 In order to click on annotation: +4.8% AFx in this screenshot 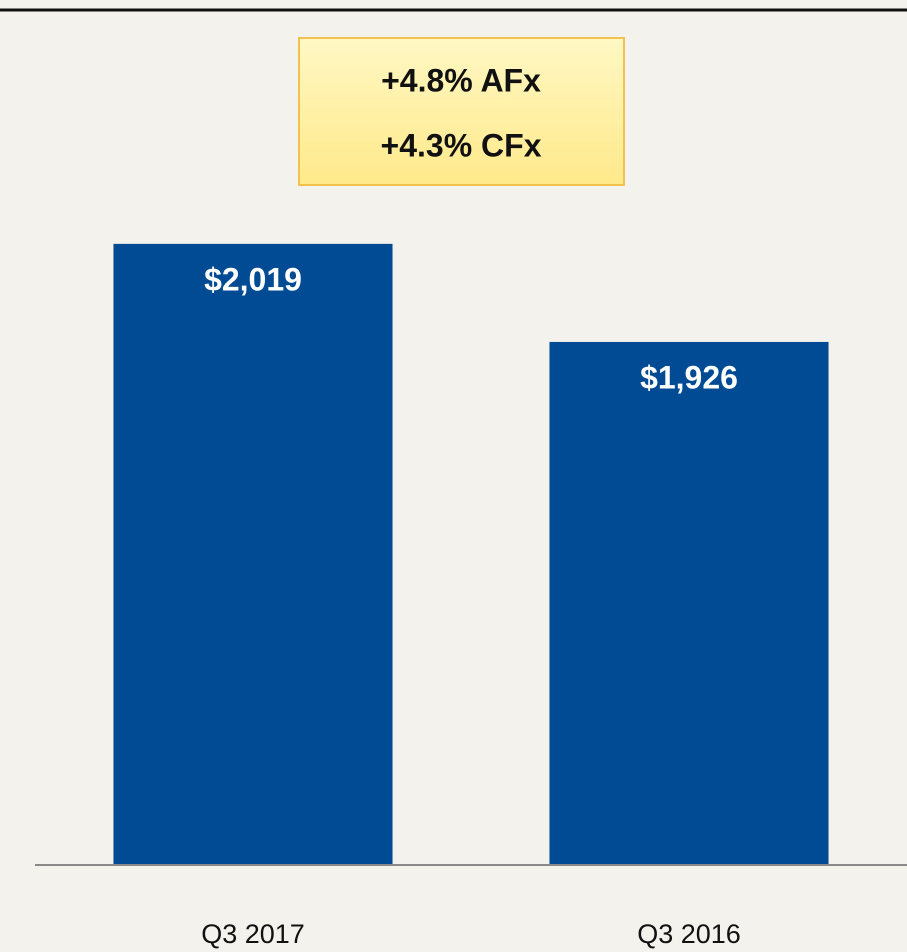, I will do `click(461, 80)`.